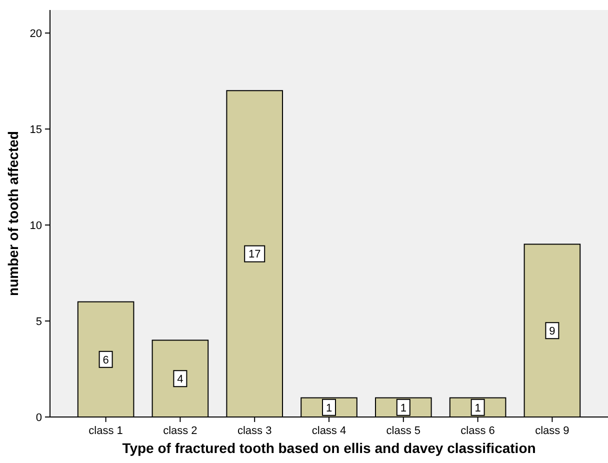 This screenshot has width=608, height=463. What do you see at coordinates (180, 379) in the screenshot?
I see `data-label: 4` at bounding box center [180, 379].